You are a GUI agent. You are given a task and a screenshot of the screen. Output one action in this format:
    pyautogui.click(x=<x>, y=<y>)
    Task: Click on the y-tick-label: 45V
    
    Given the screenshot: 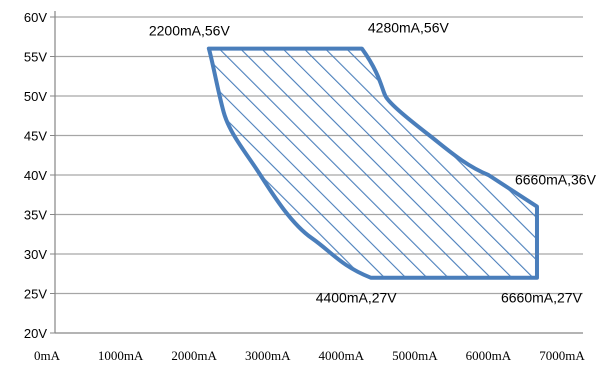 What is the action you would take?
    pyautogui.click(x=35, y=136)
    